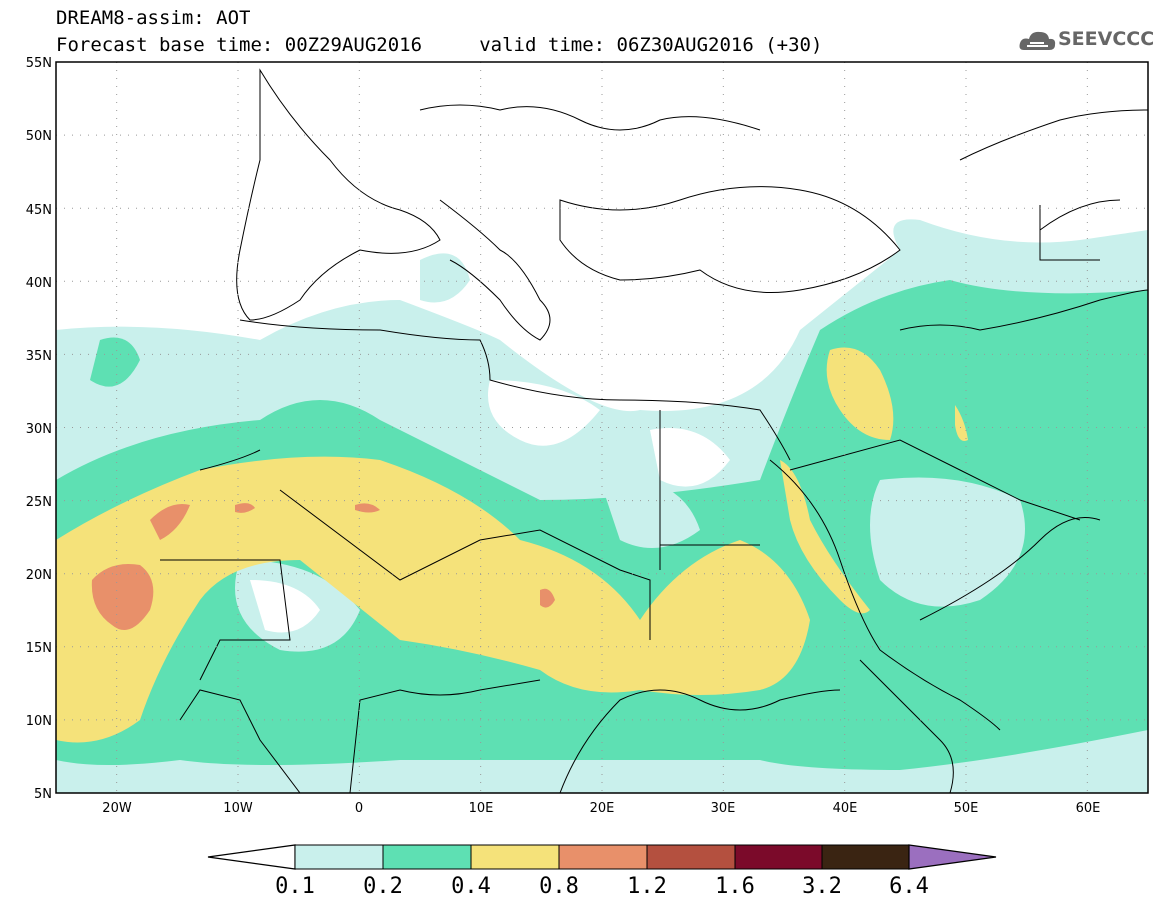 This screenshot has height=905, width=1165. Describe the element at coordinates (559, 886) in the screenshot. I see `colorbar-tick: 0.8` at that location.